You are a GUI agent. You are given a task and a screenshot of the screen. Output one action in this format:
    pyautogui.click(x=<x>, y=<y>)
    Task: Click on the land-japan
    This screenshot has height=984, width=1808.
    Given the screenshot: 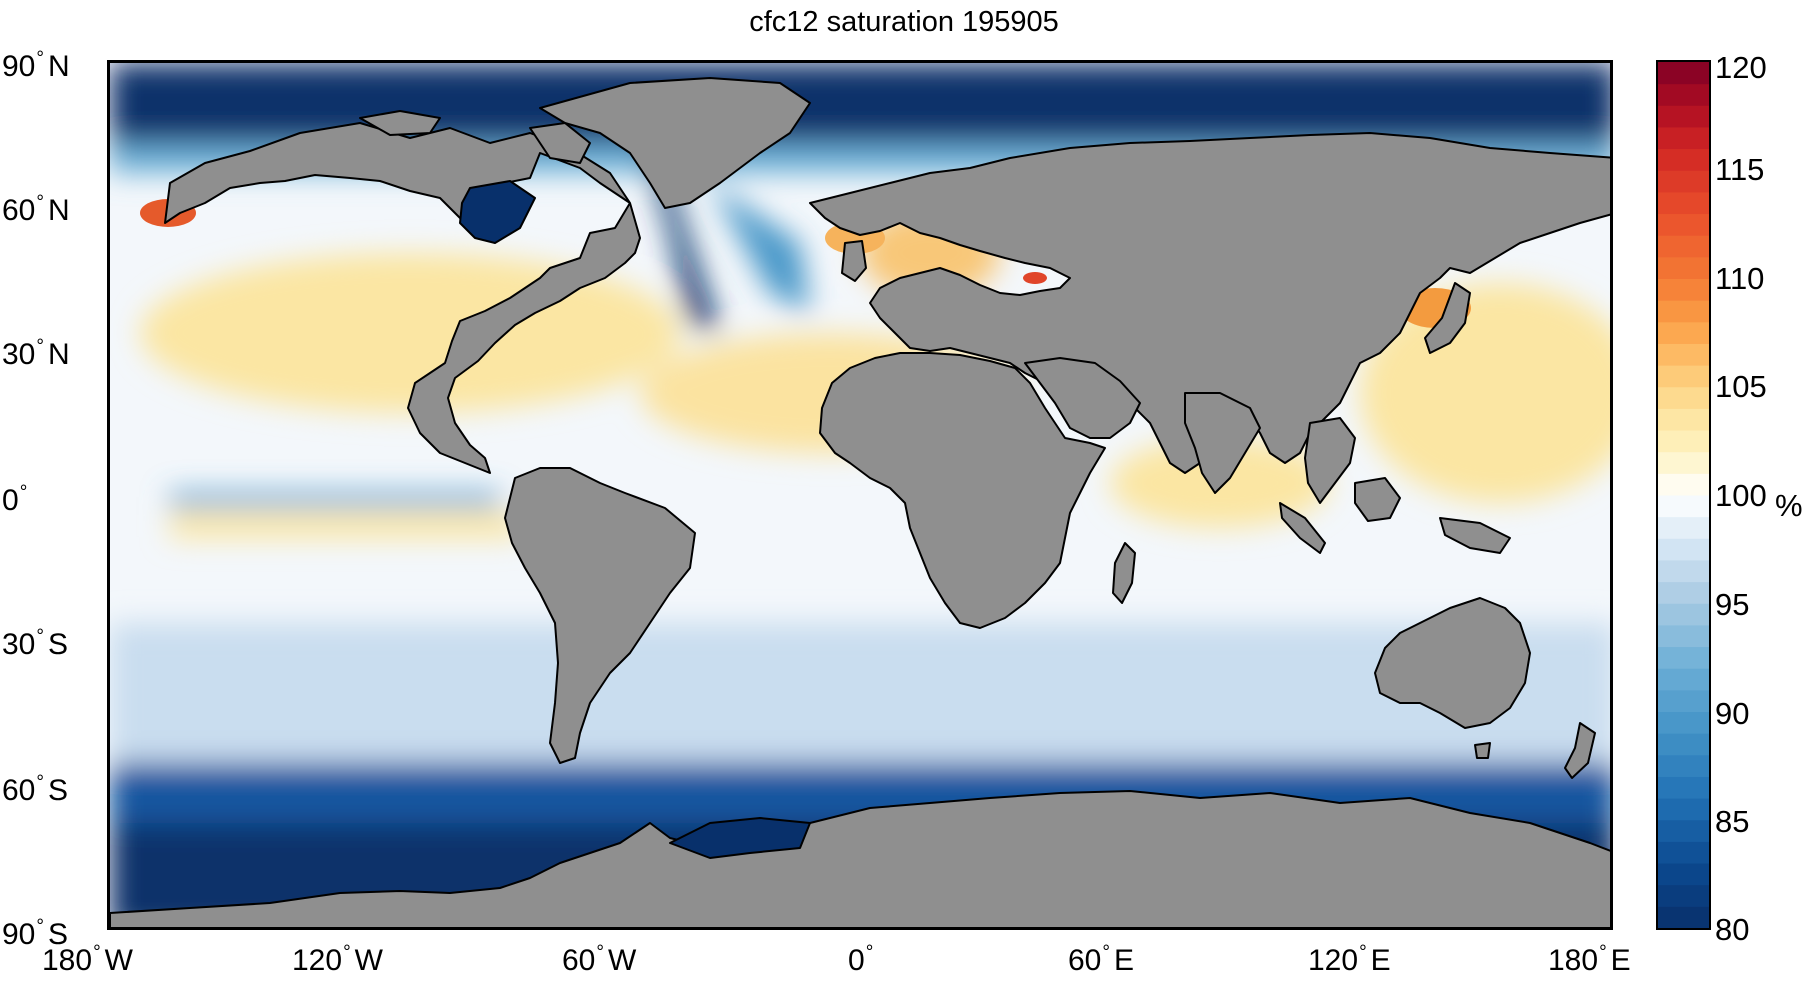 What is the action you would take?
    pyautogui.click(x=1447, y=318)
    